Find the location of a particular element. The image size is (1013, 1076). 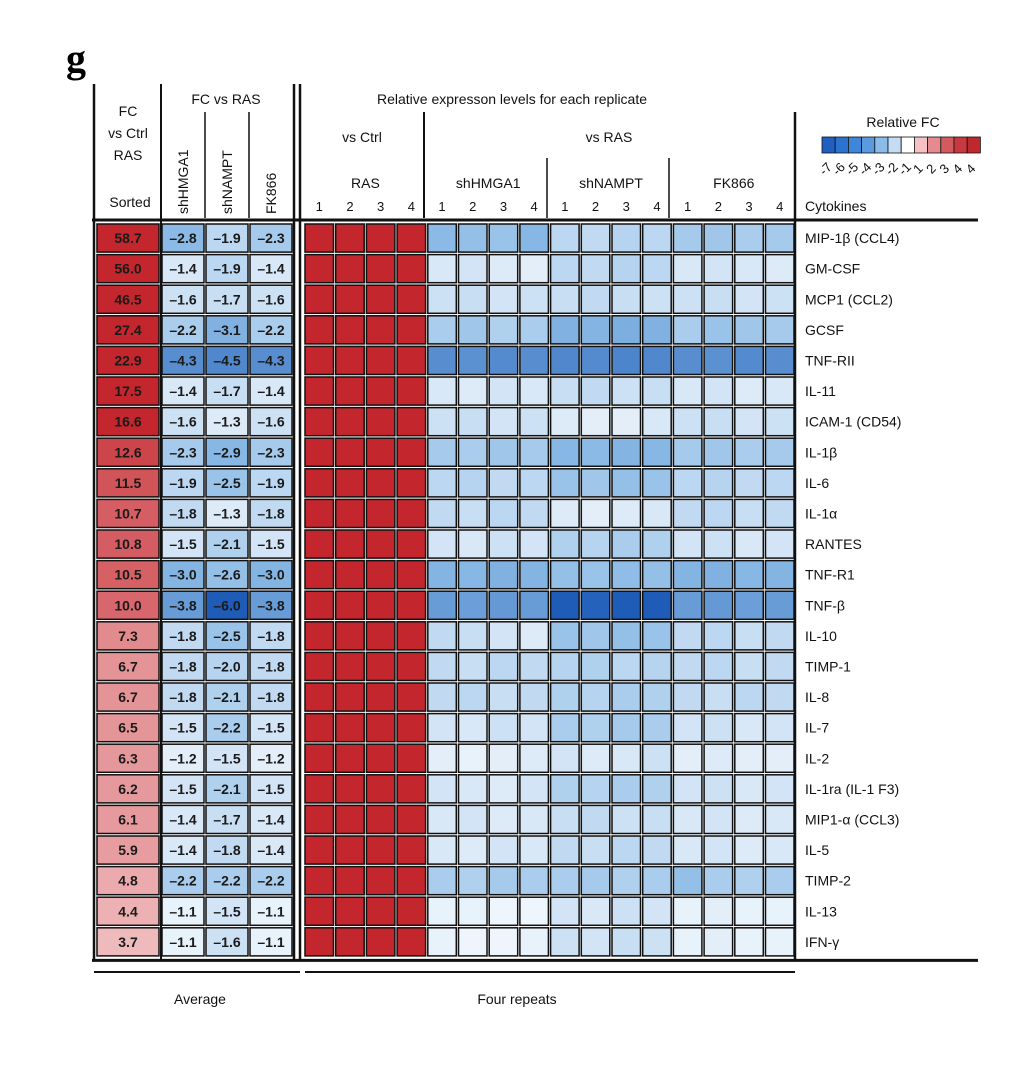

vs-ctrl-header: vs Ctrl is located at coordinates (362, 137).